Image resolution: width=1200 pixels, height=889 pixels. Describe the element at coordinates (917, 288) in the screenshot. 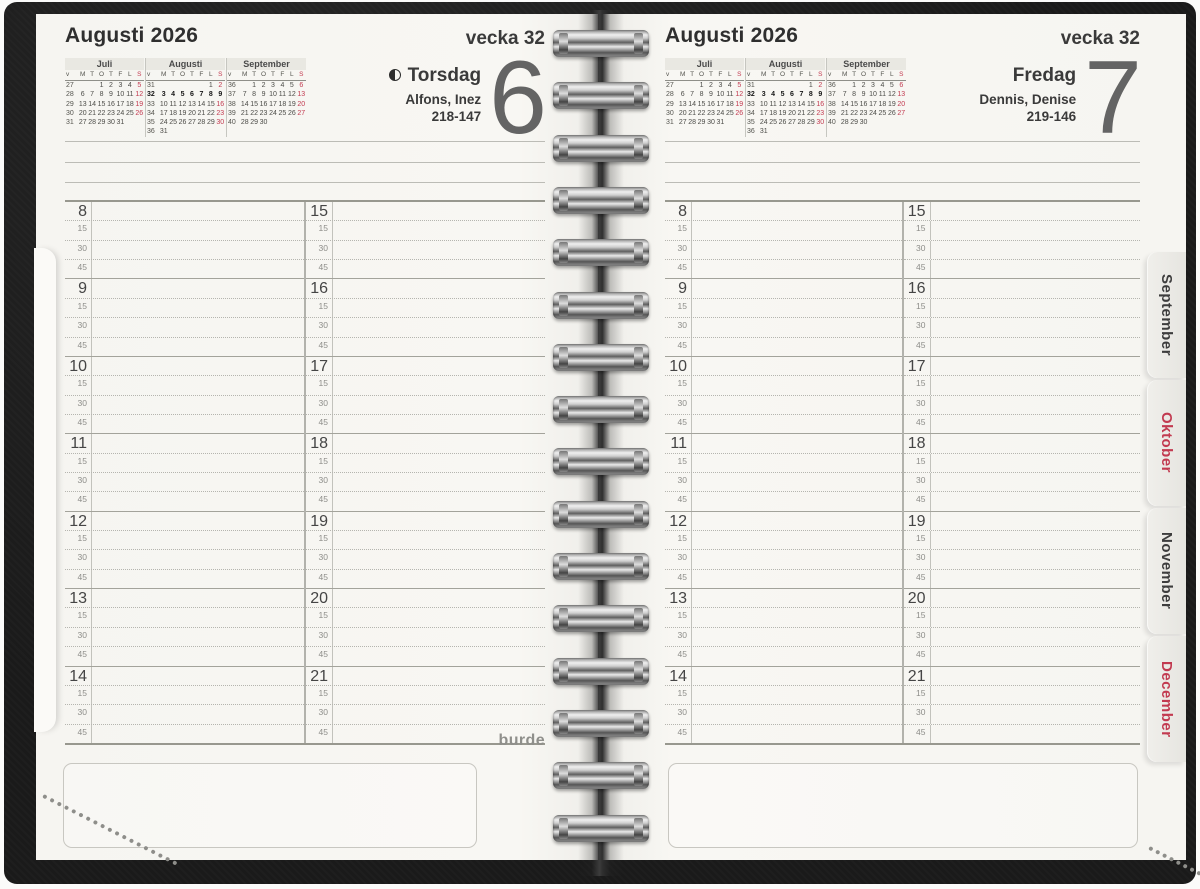

I see `hour-label: 16` at that location.